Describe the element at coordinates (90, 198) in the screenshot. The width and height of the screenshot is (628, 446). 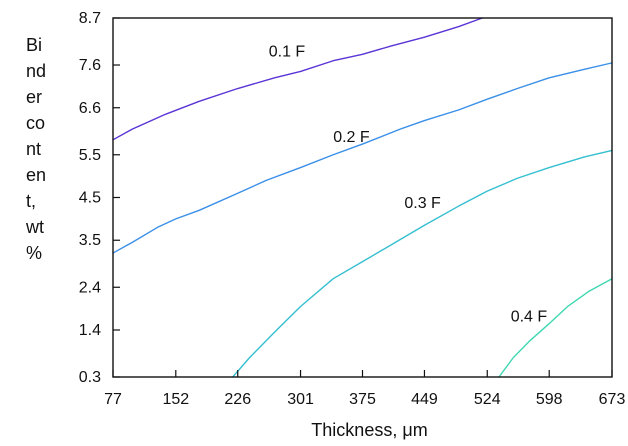
I see `y-tick-label: 4.5` at that location.